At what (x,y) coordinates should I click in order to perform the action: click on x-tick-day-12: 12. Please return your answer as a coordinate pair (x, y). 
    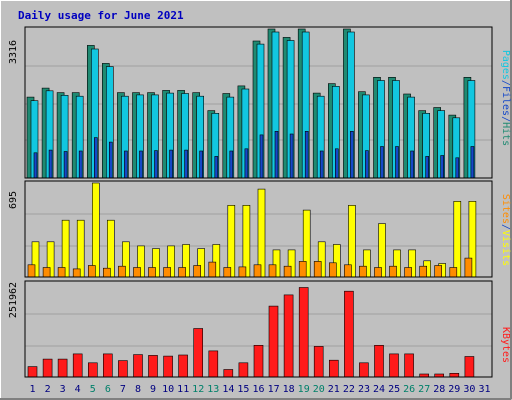
    Looking at the image, I should click on (198, 389).